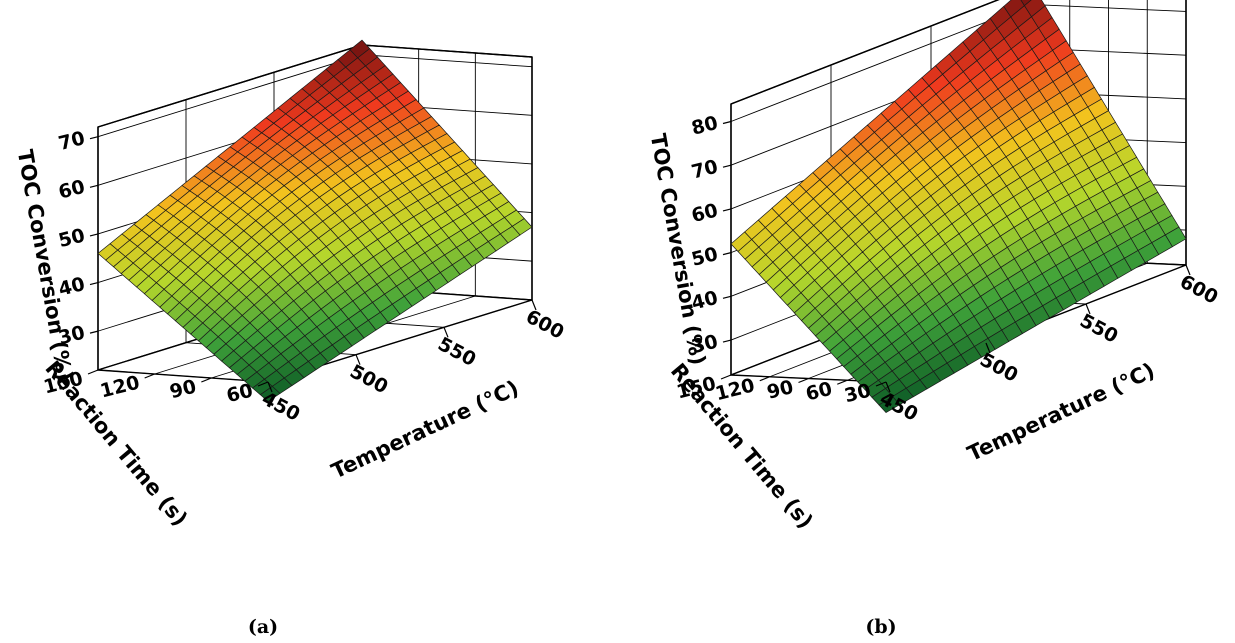 Image resolution: width=1235 pixels, height=643 pixels. I want to click on x-tick-label: 450, so click(280, 407).